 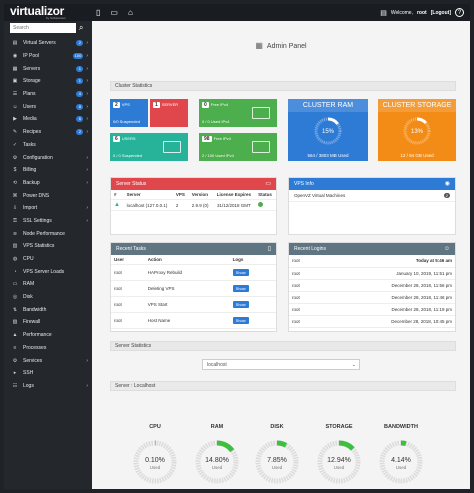 What do you see at coordinates (48, 208) in the screenshot?
I see `sidebar-item-import: ⇩ Import ›` at bounding box center [48, 208].